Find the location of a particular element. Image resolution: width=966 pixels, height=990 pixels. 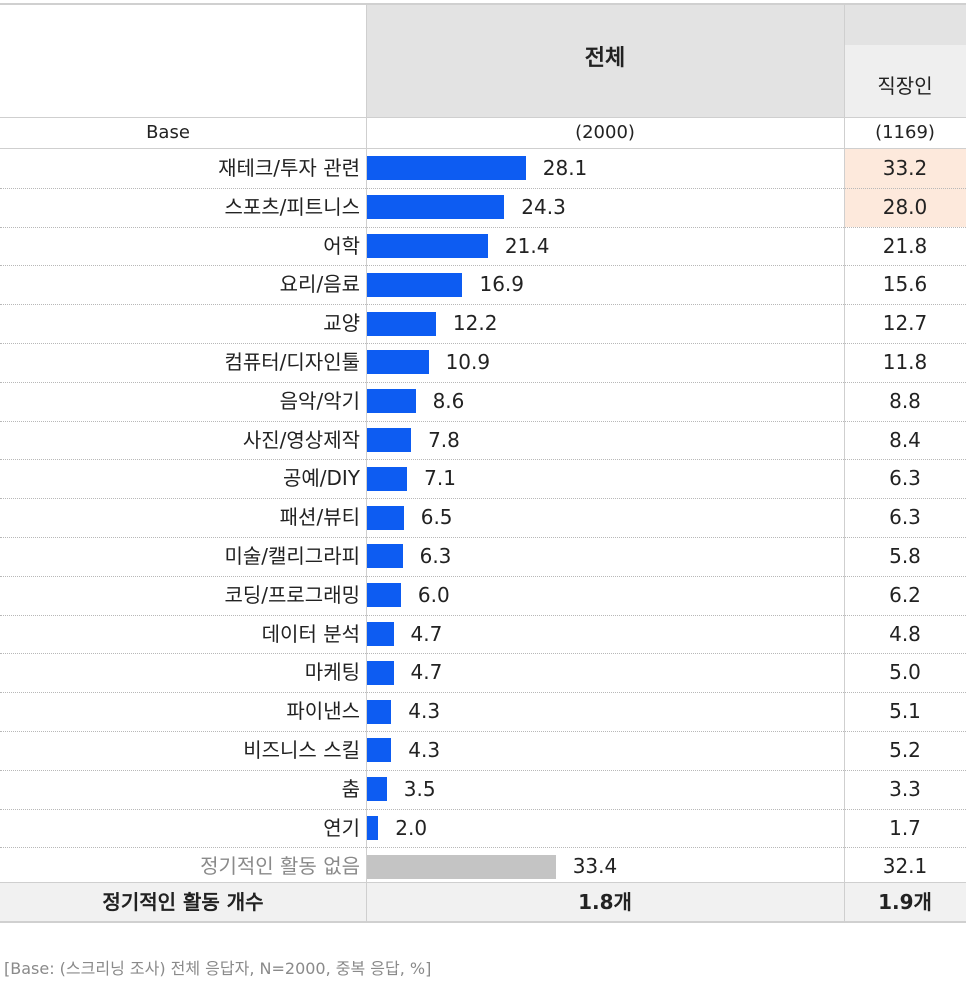

data-label-sub: 1.7 is located at coordinates (905, 827).